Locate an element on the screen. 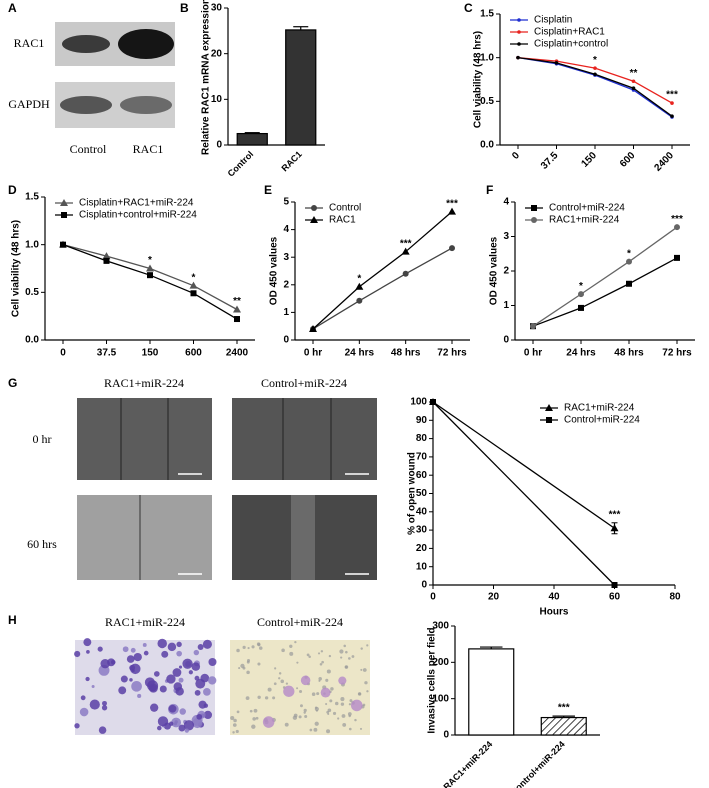 This screenshot has height=788, width=709. image-row-label: 60 hrs is located at coordinates (42, 544).